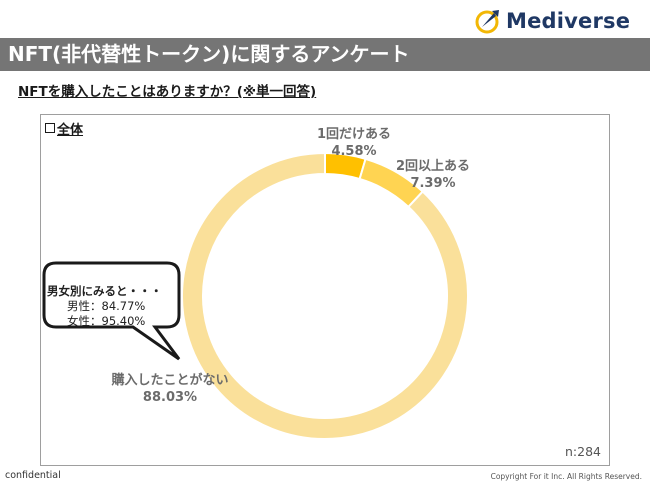  What do you see at coordinates (354, 143) in the screenshot?
I see `slice-label-once: 1回だけある 4.58%` at bounding box center [354, 143].